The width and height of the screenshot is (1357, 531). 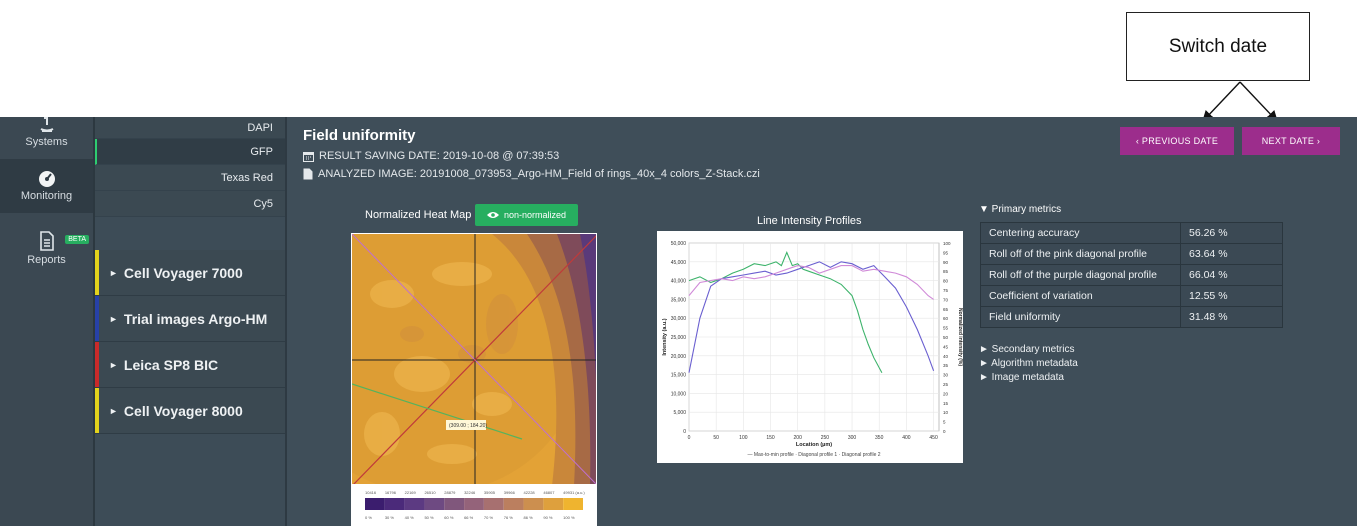 I want to click on table-row: Centering accuracy 56.26 %, so click(x=1131, y=233).